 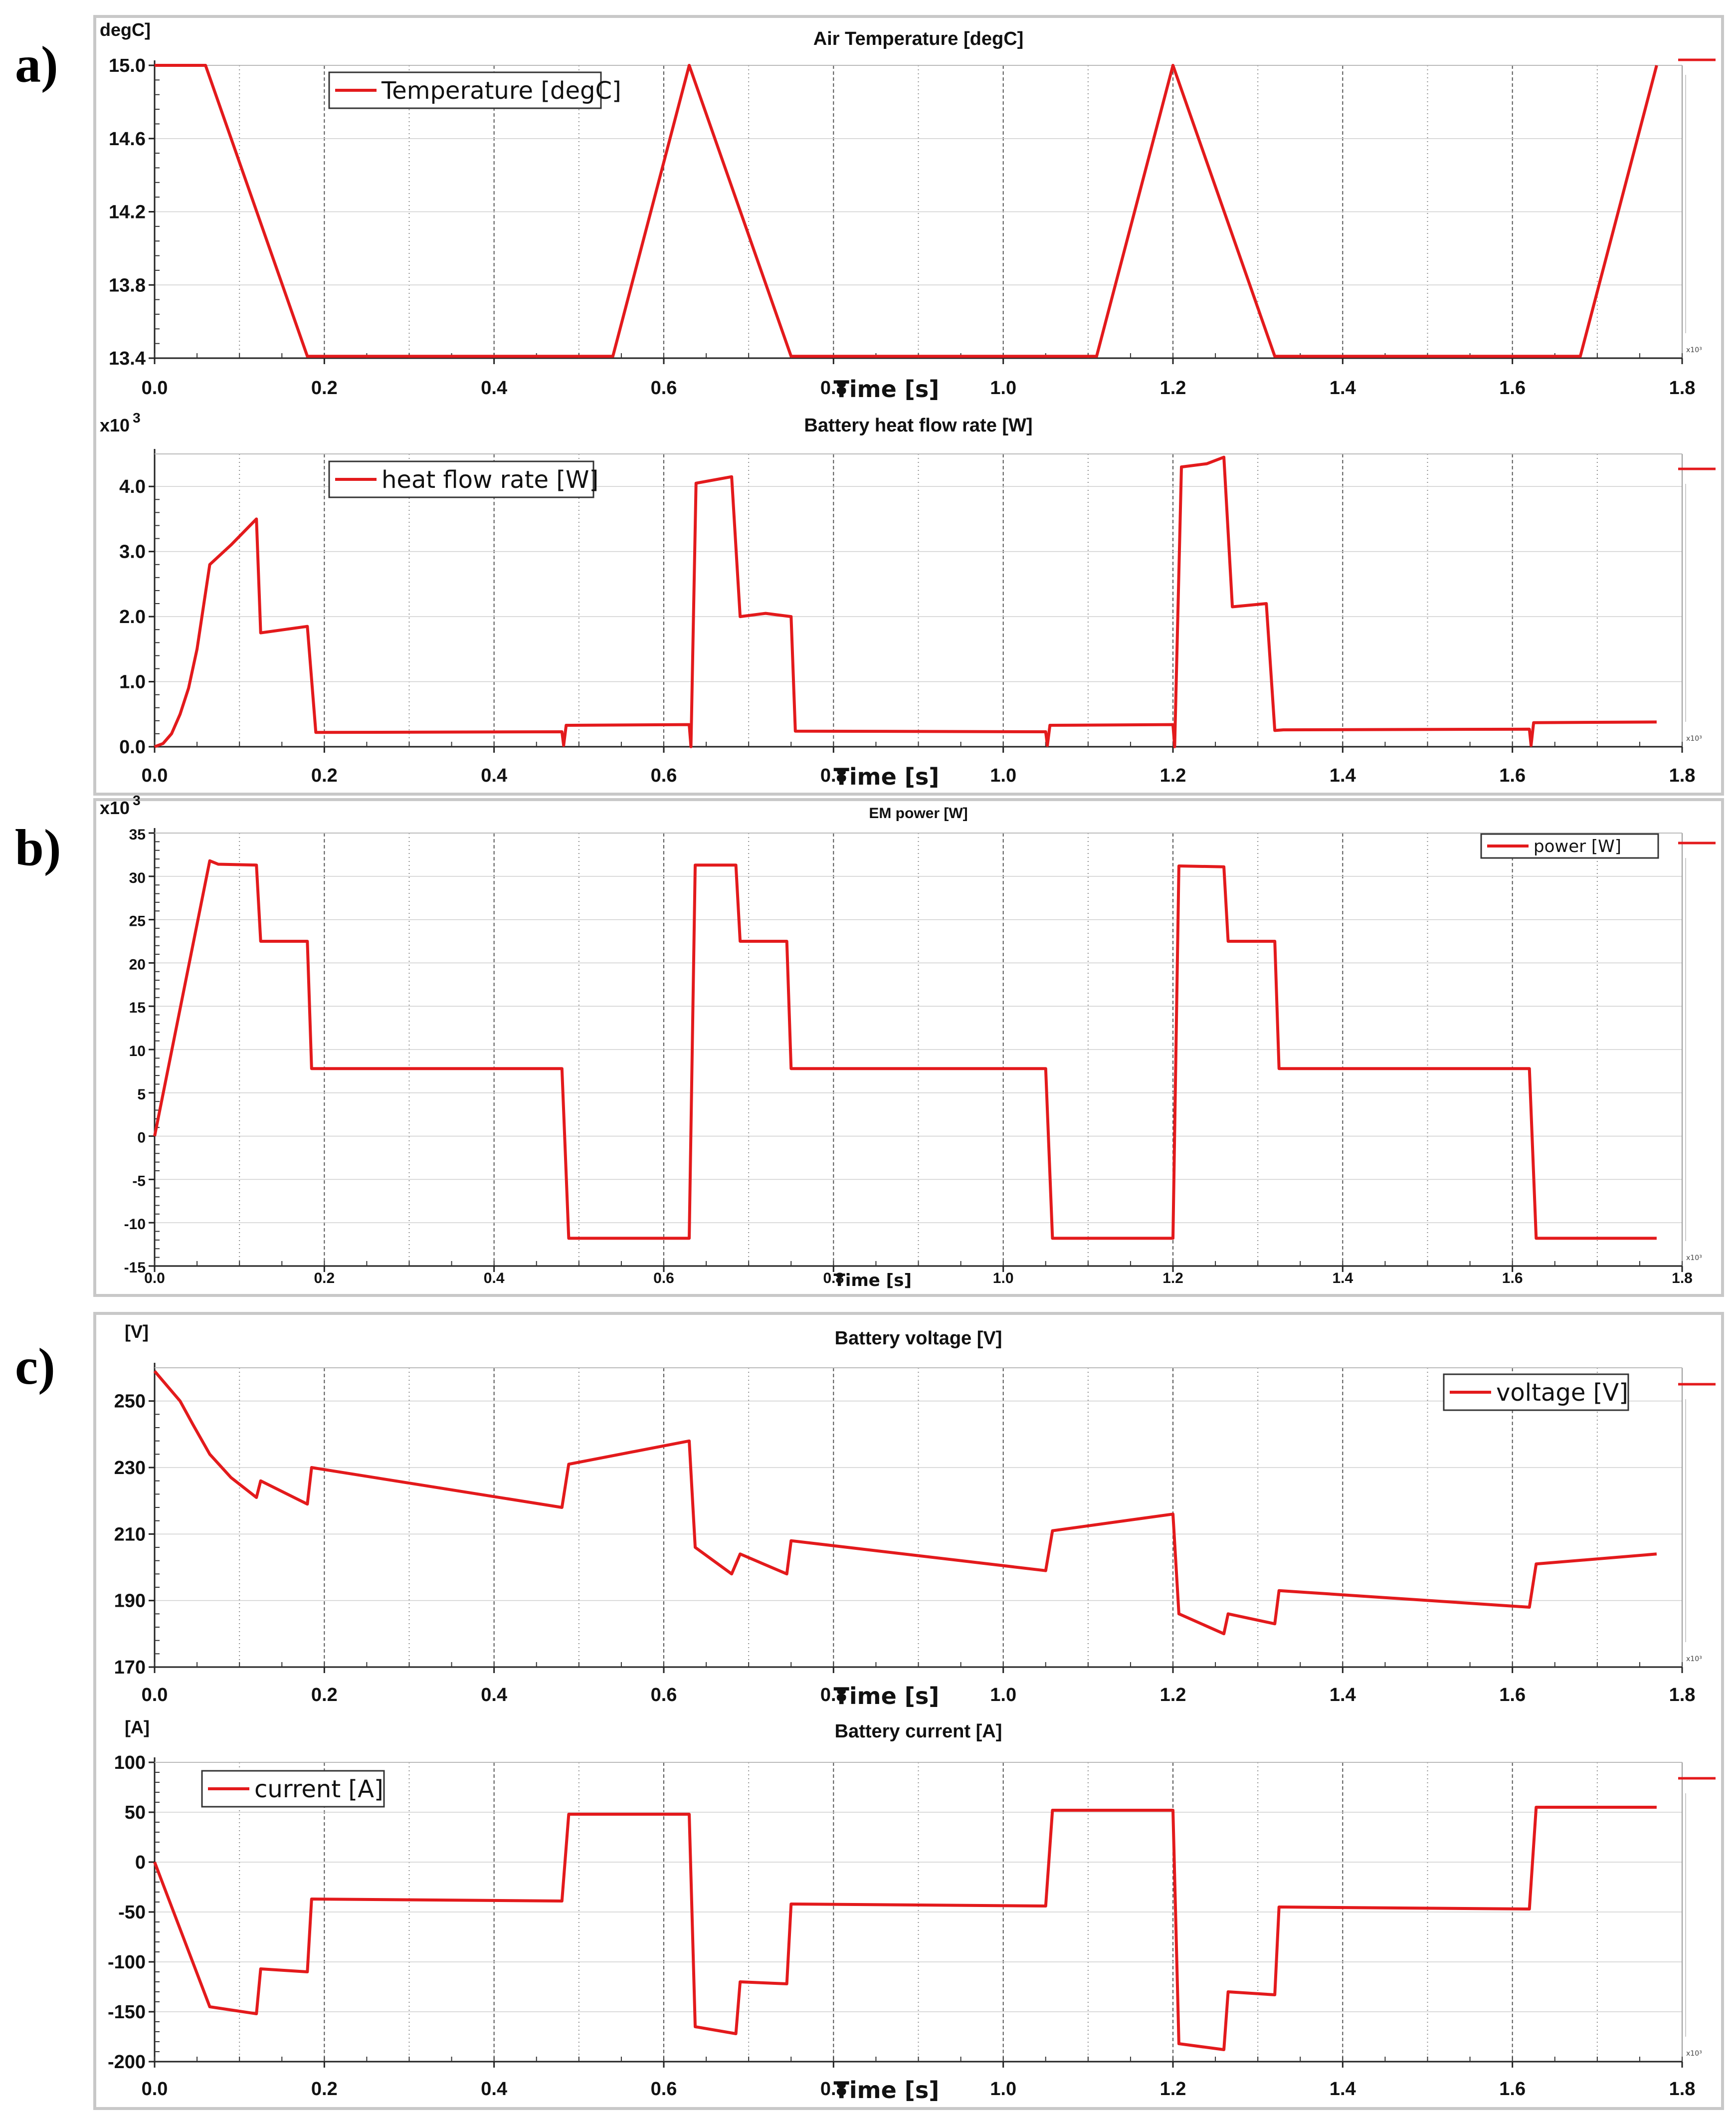 What do you see at coordinates (833, 1278) in the screenshot?
I see `em-power-x-tick-label: 0.8` at bounding box center [833, 1278].